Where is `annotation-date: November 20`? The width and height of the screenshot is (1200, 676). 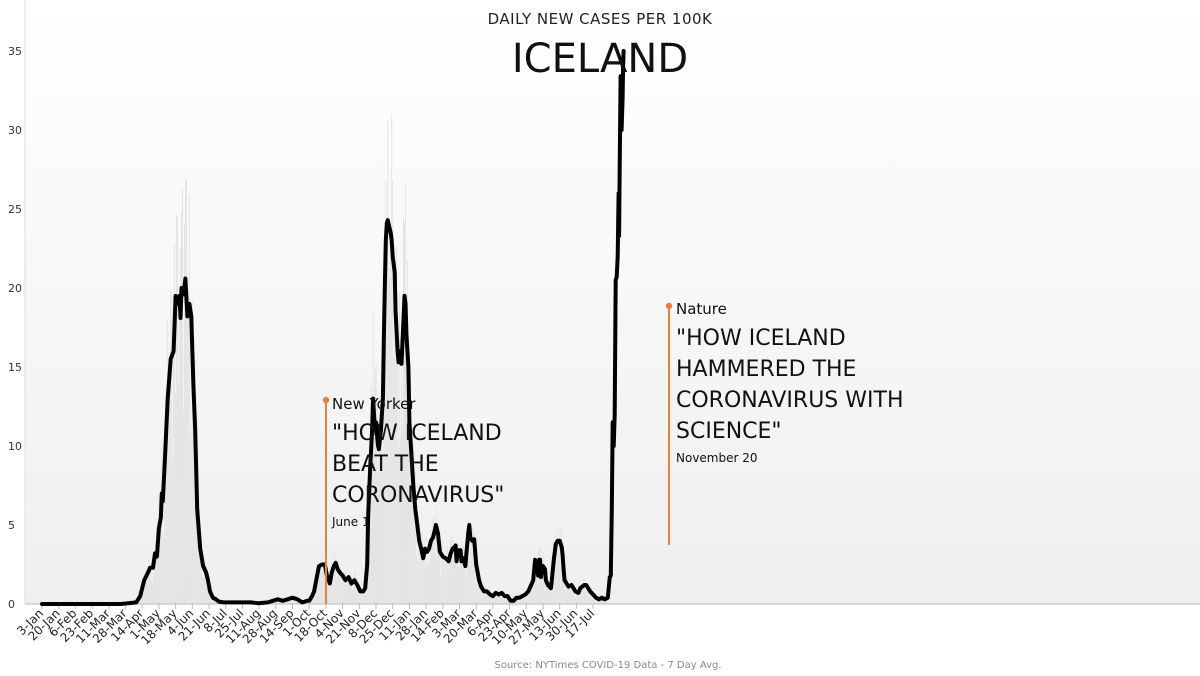 annotation-date: November 20 is located at coordinates (717, 458).